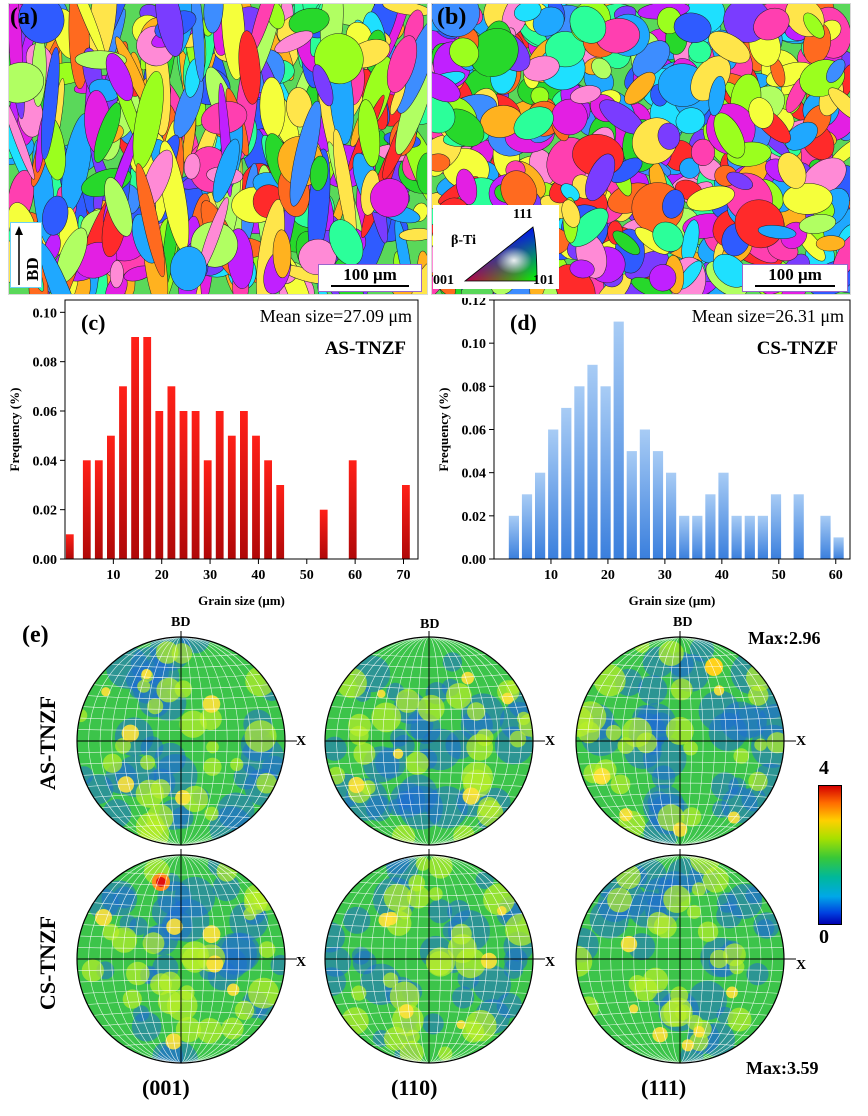  Describe the element at coordinates (414, 1087) in the screenshot. I see `column-label-110: (110)` at that location.